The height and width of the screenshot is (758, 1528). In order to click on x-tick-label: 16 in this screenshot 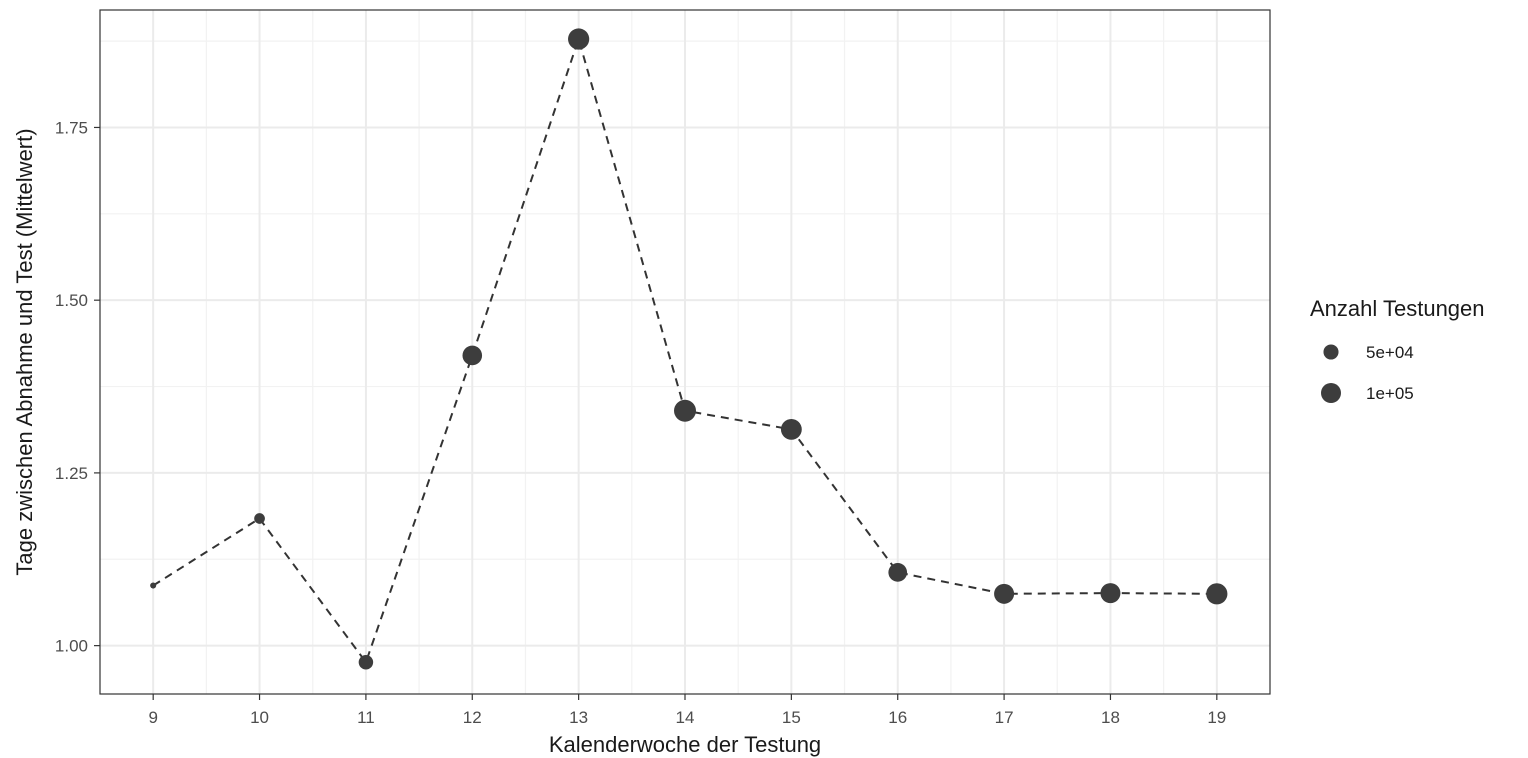, I will do `click(897, 717)`.